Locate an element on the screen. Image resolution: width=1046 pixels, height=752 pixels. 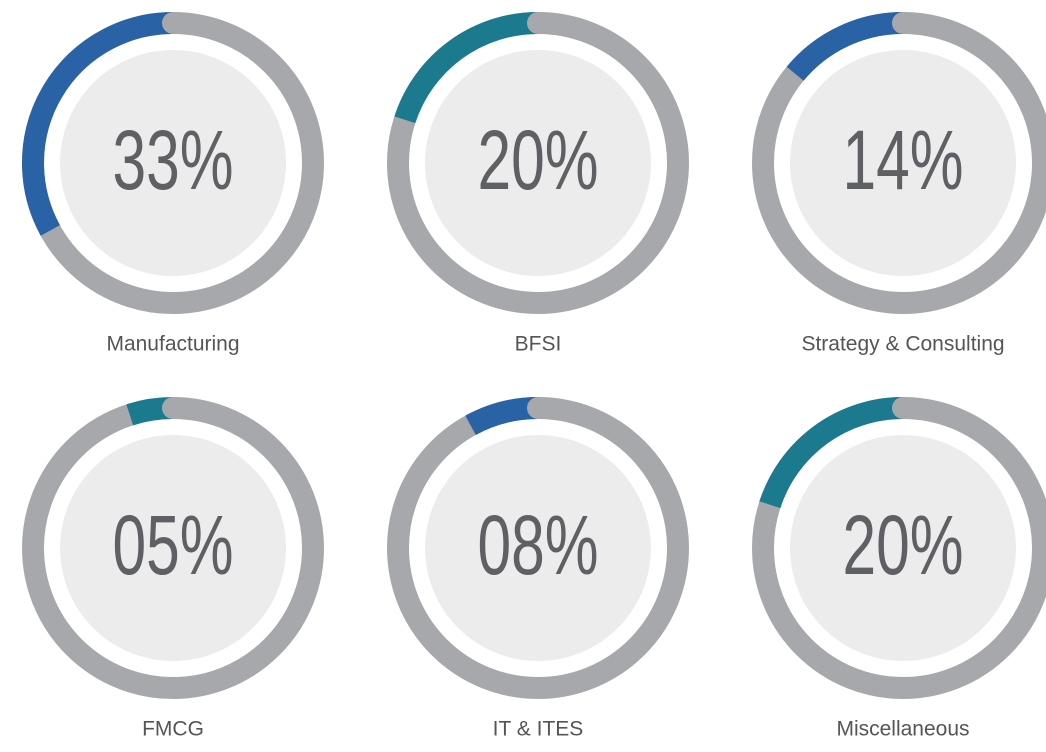
category-label: Manufacturing is located at coordinates (172, 344).